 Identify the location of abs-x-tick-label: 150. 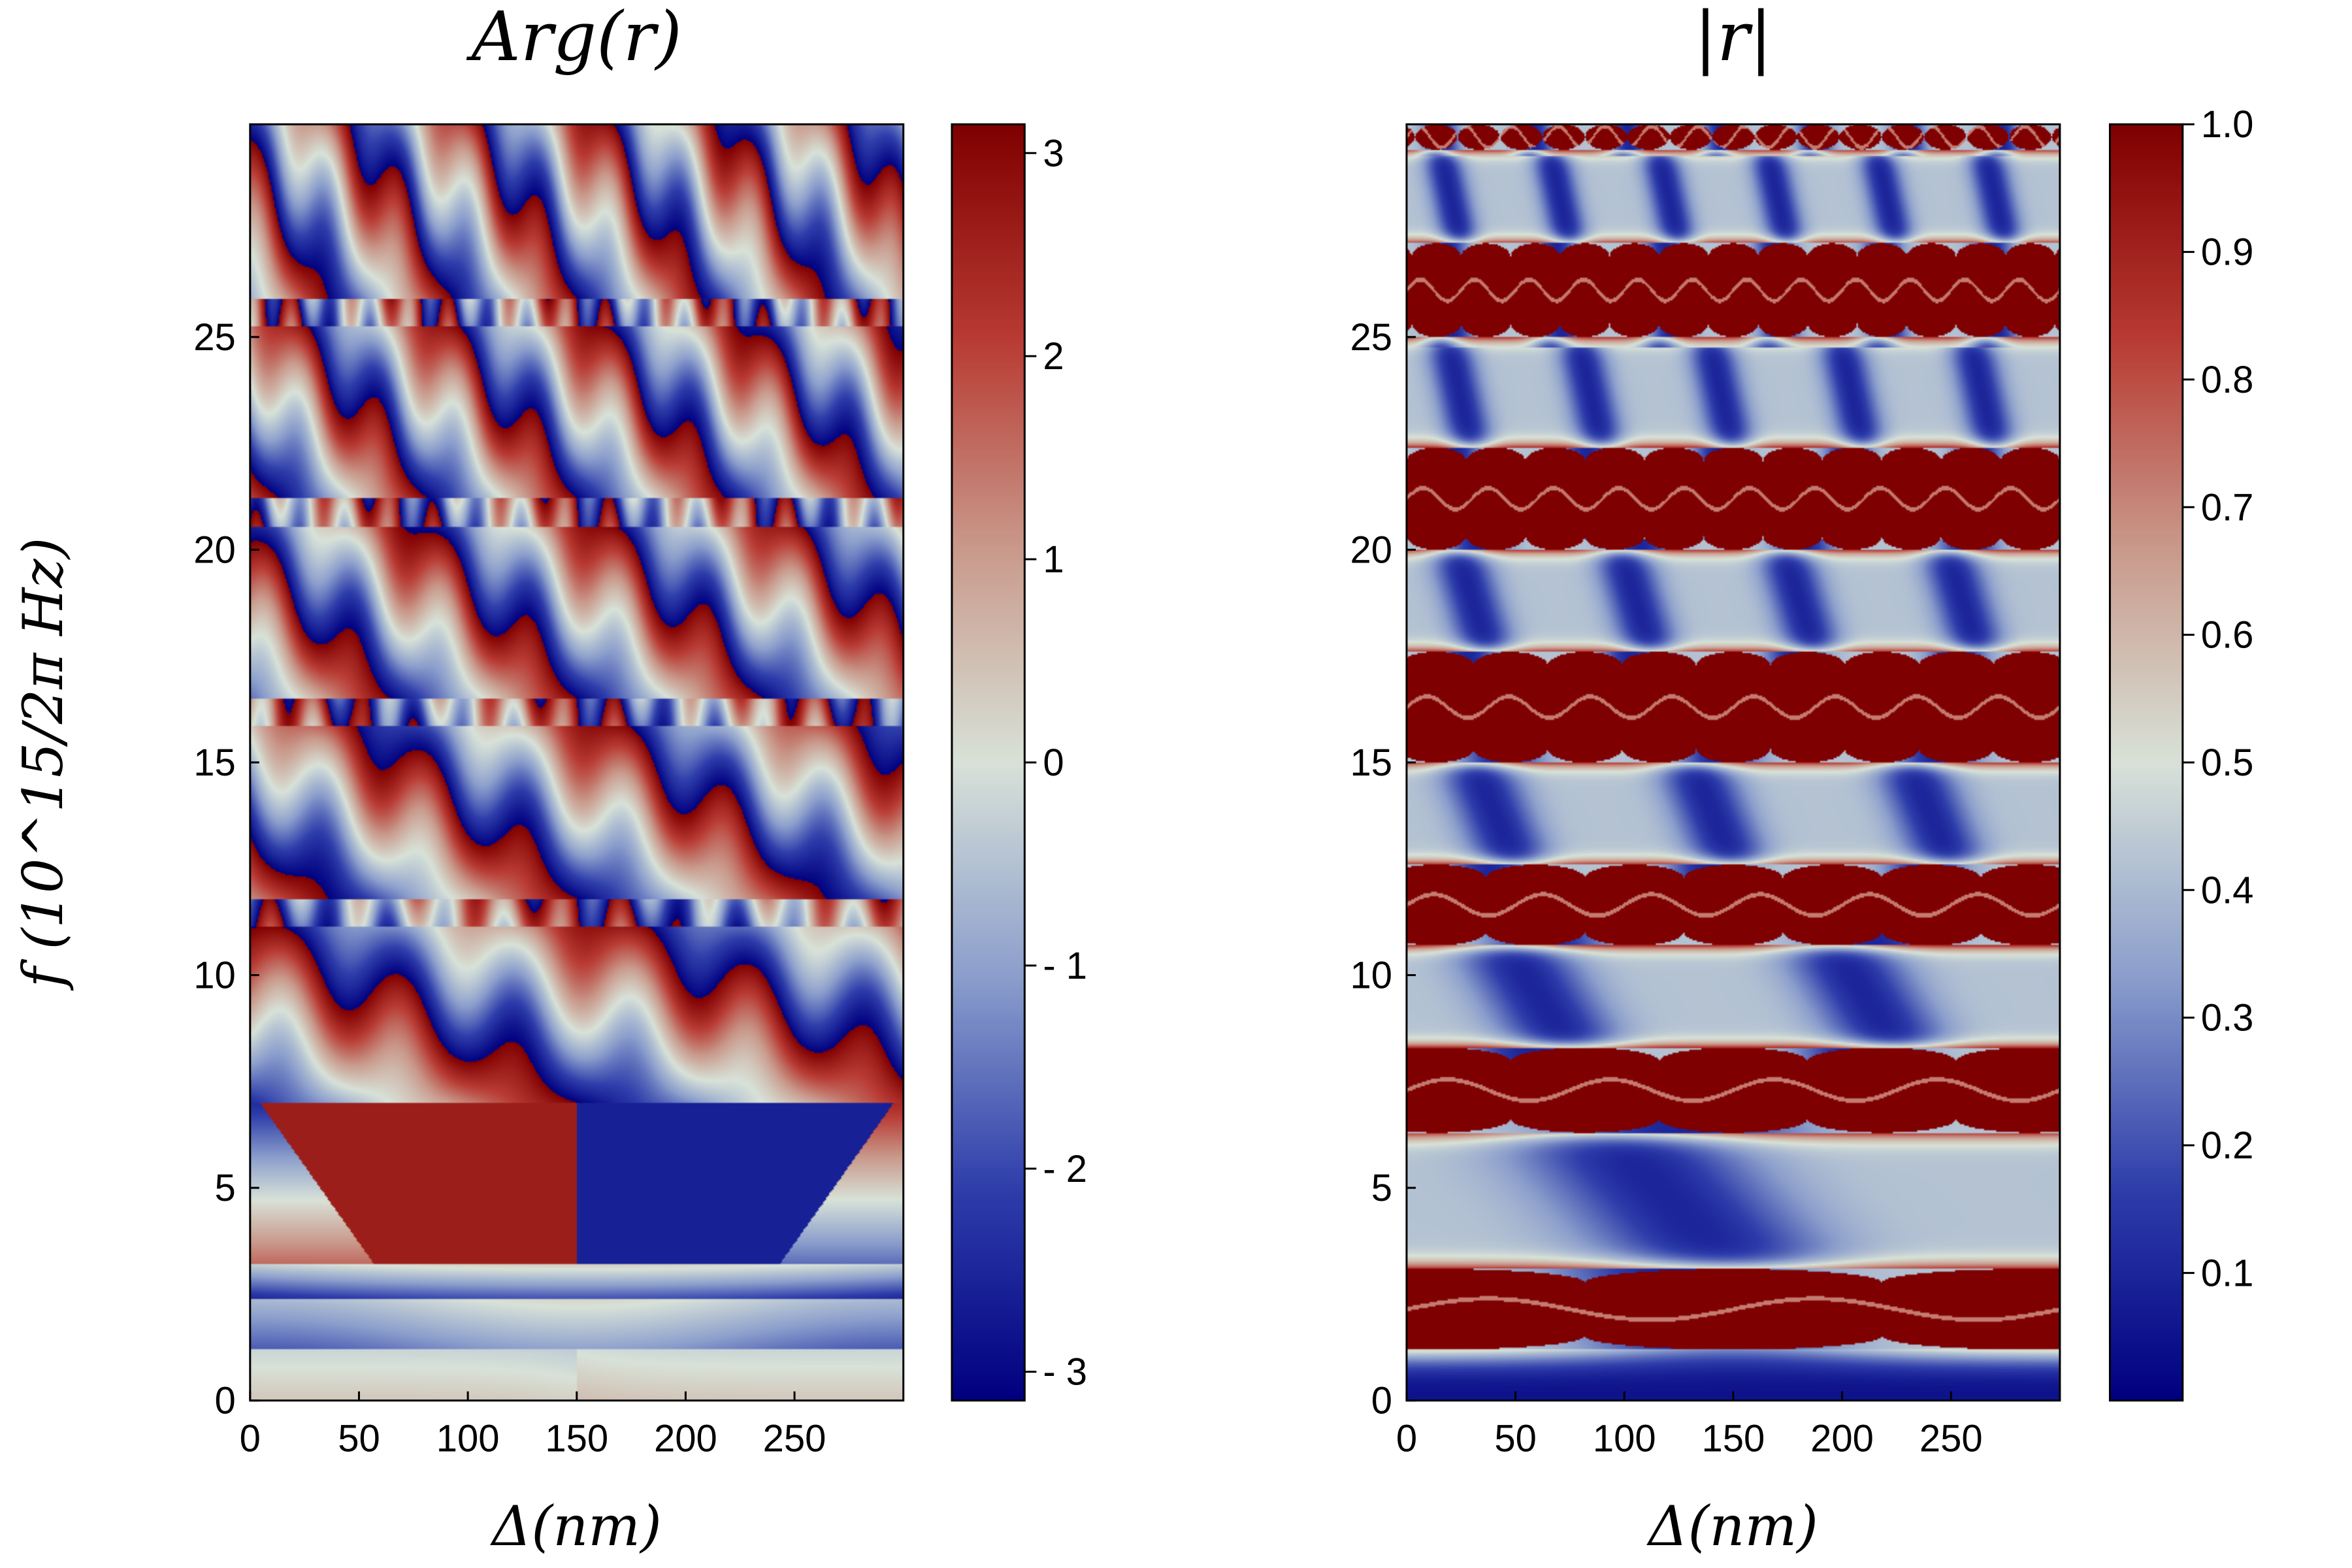
(1733, 1439).